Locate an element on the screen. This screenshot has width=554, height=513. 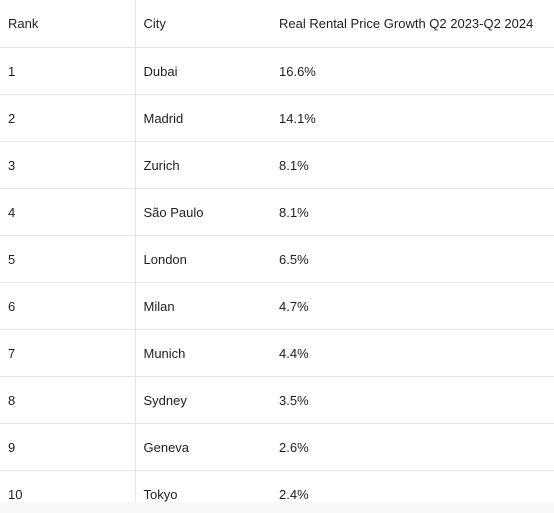
table-row: 9 Geneva 2.6% is located at coordinates (277, 447).